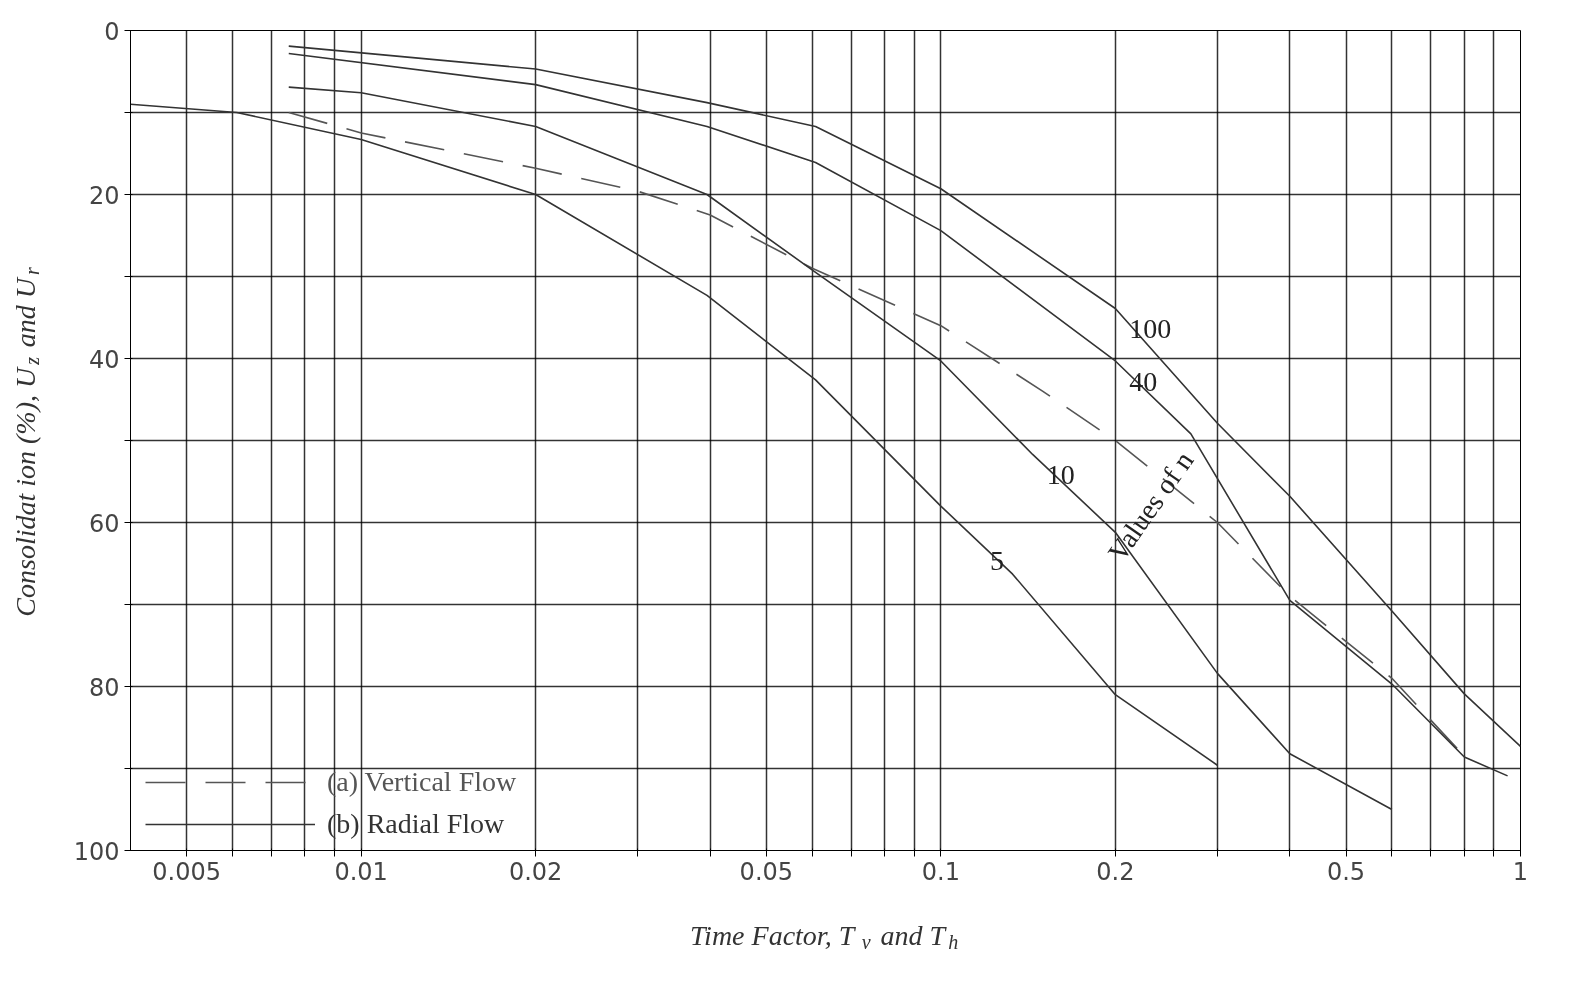 This screenshot has width=1589, height=992. What do you see at coordinates (104, 359) in the screenshot?
I see `y-tick-label: 40` at bounding box center [104, 359].